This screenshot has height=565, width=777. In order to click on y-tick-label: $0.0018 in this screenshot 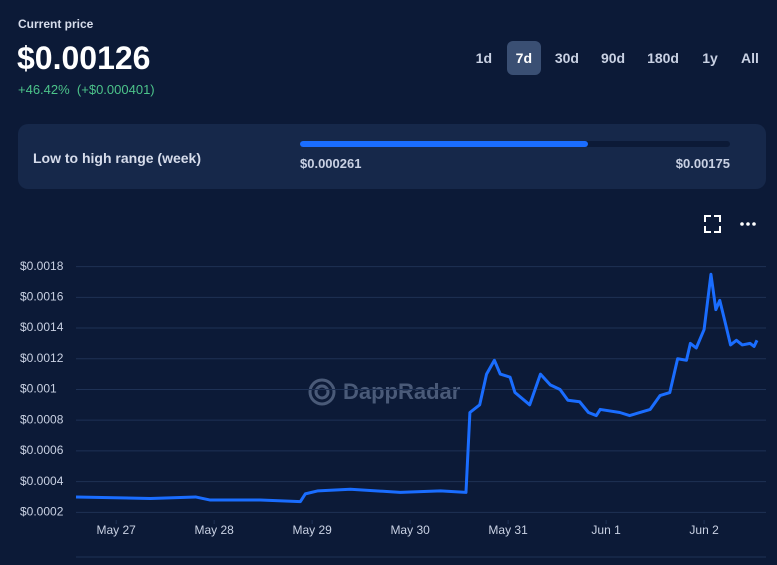, I will do `click(42, 266)`.